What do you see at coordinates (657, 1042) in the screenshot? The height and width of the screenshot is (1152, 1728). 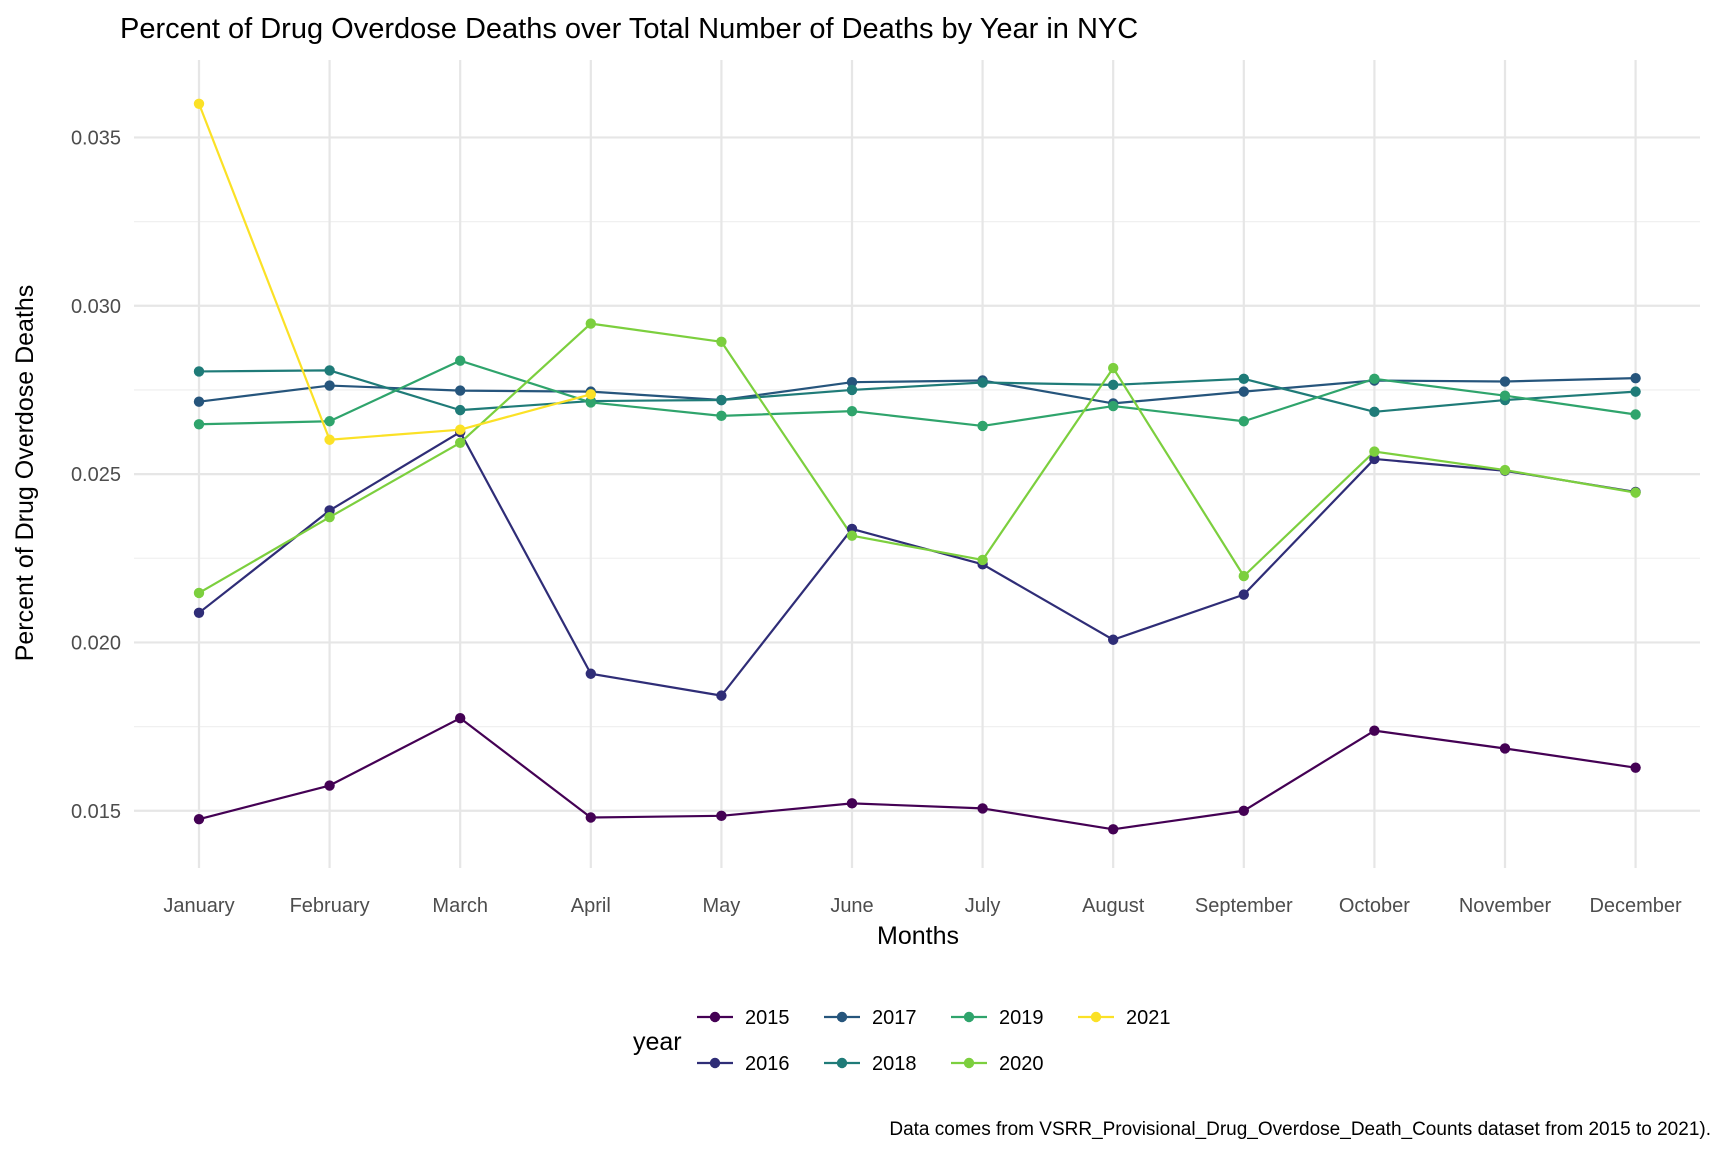 I see `legend-title: year` at bounding box center [657, 1042].